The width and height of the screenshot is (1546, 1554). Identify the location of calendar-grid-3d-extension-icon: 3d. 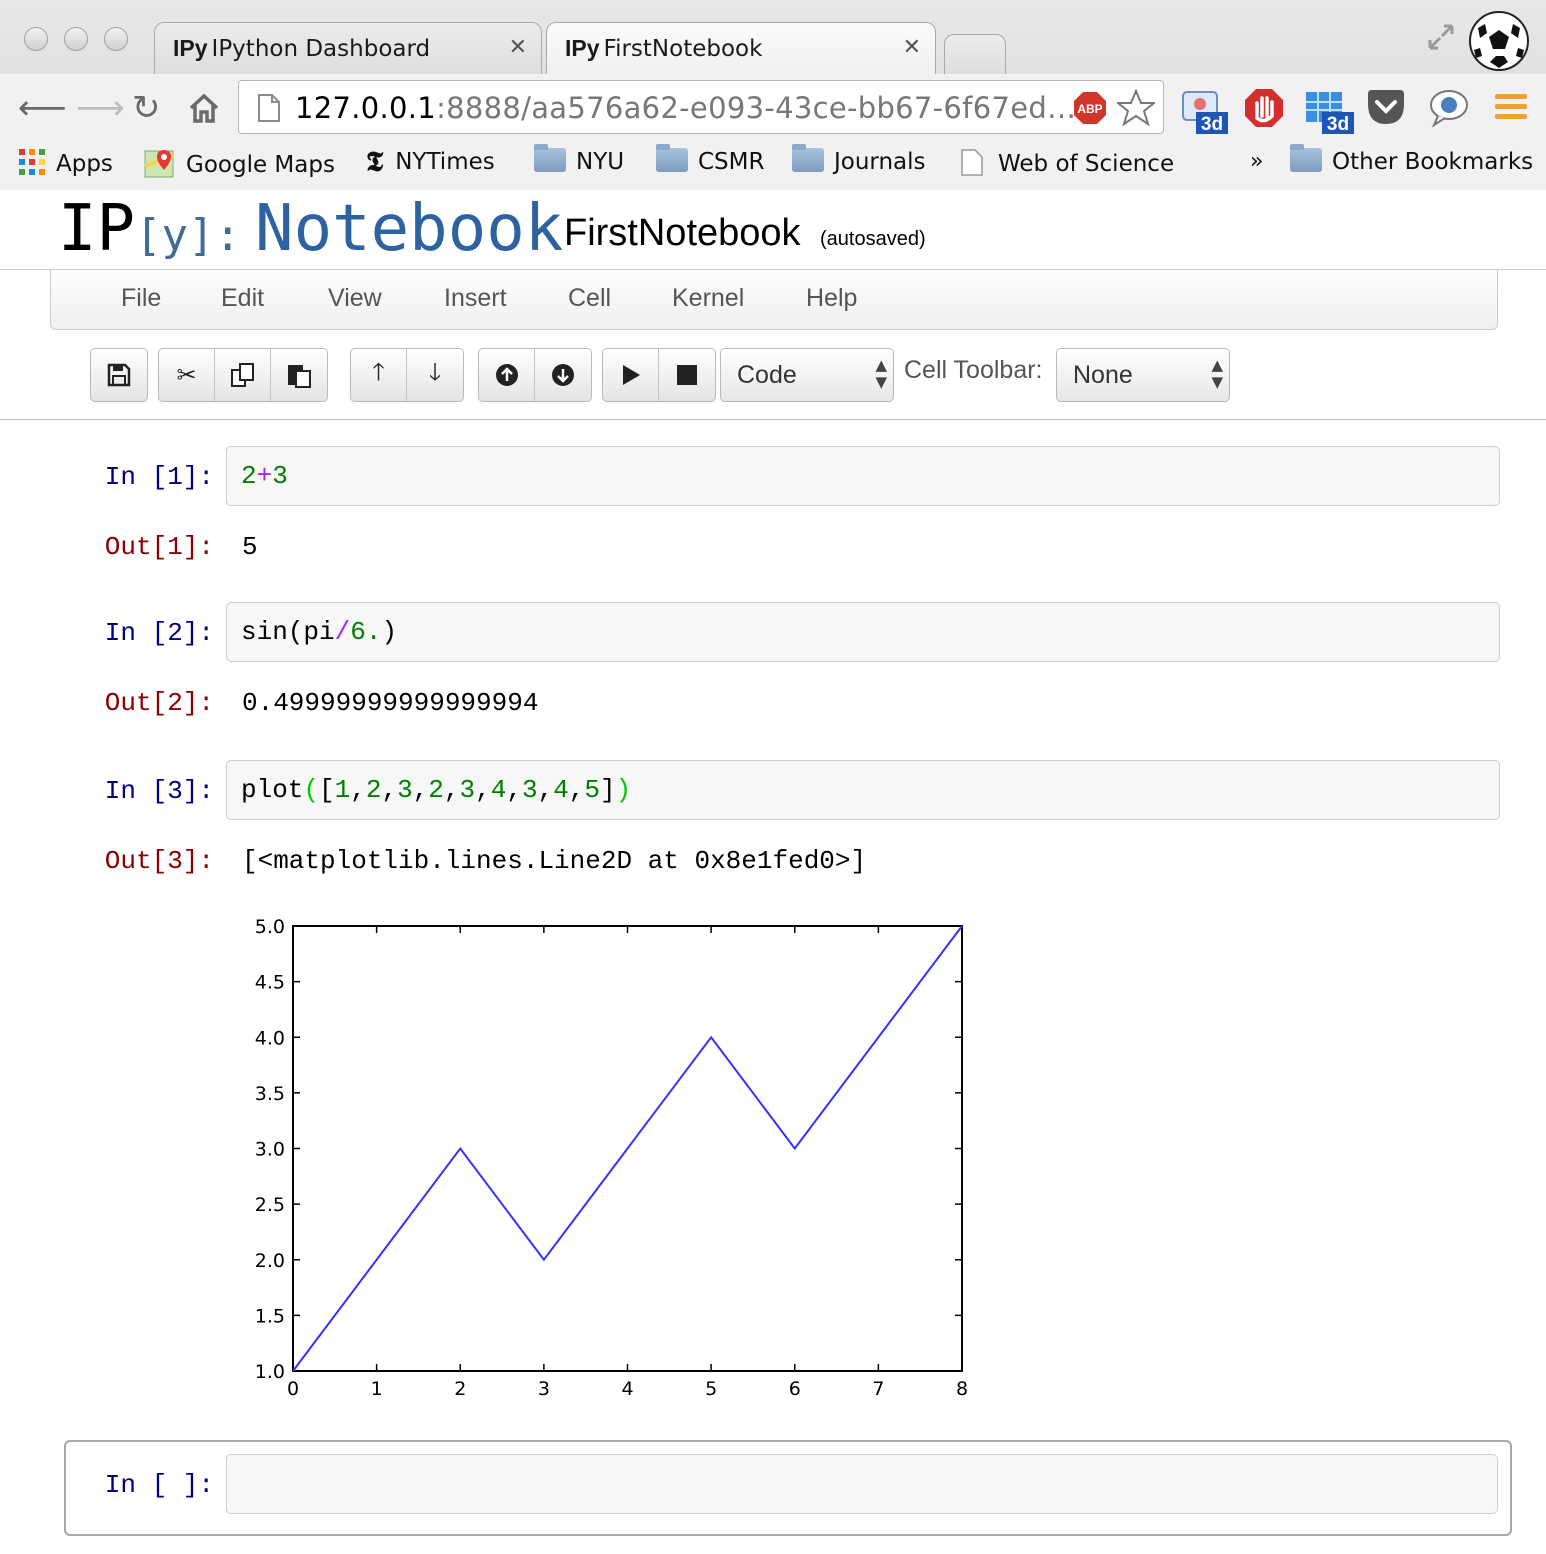
(1330, 114).